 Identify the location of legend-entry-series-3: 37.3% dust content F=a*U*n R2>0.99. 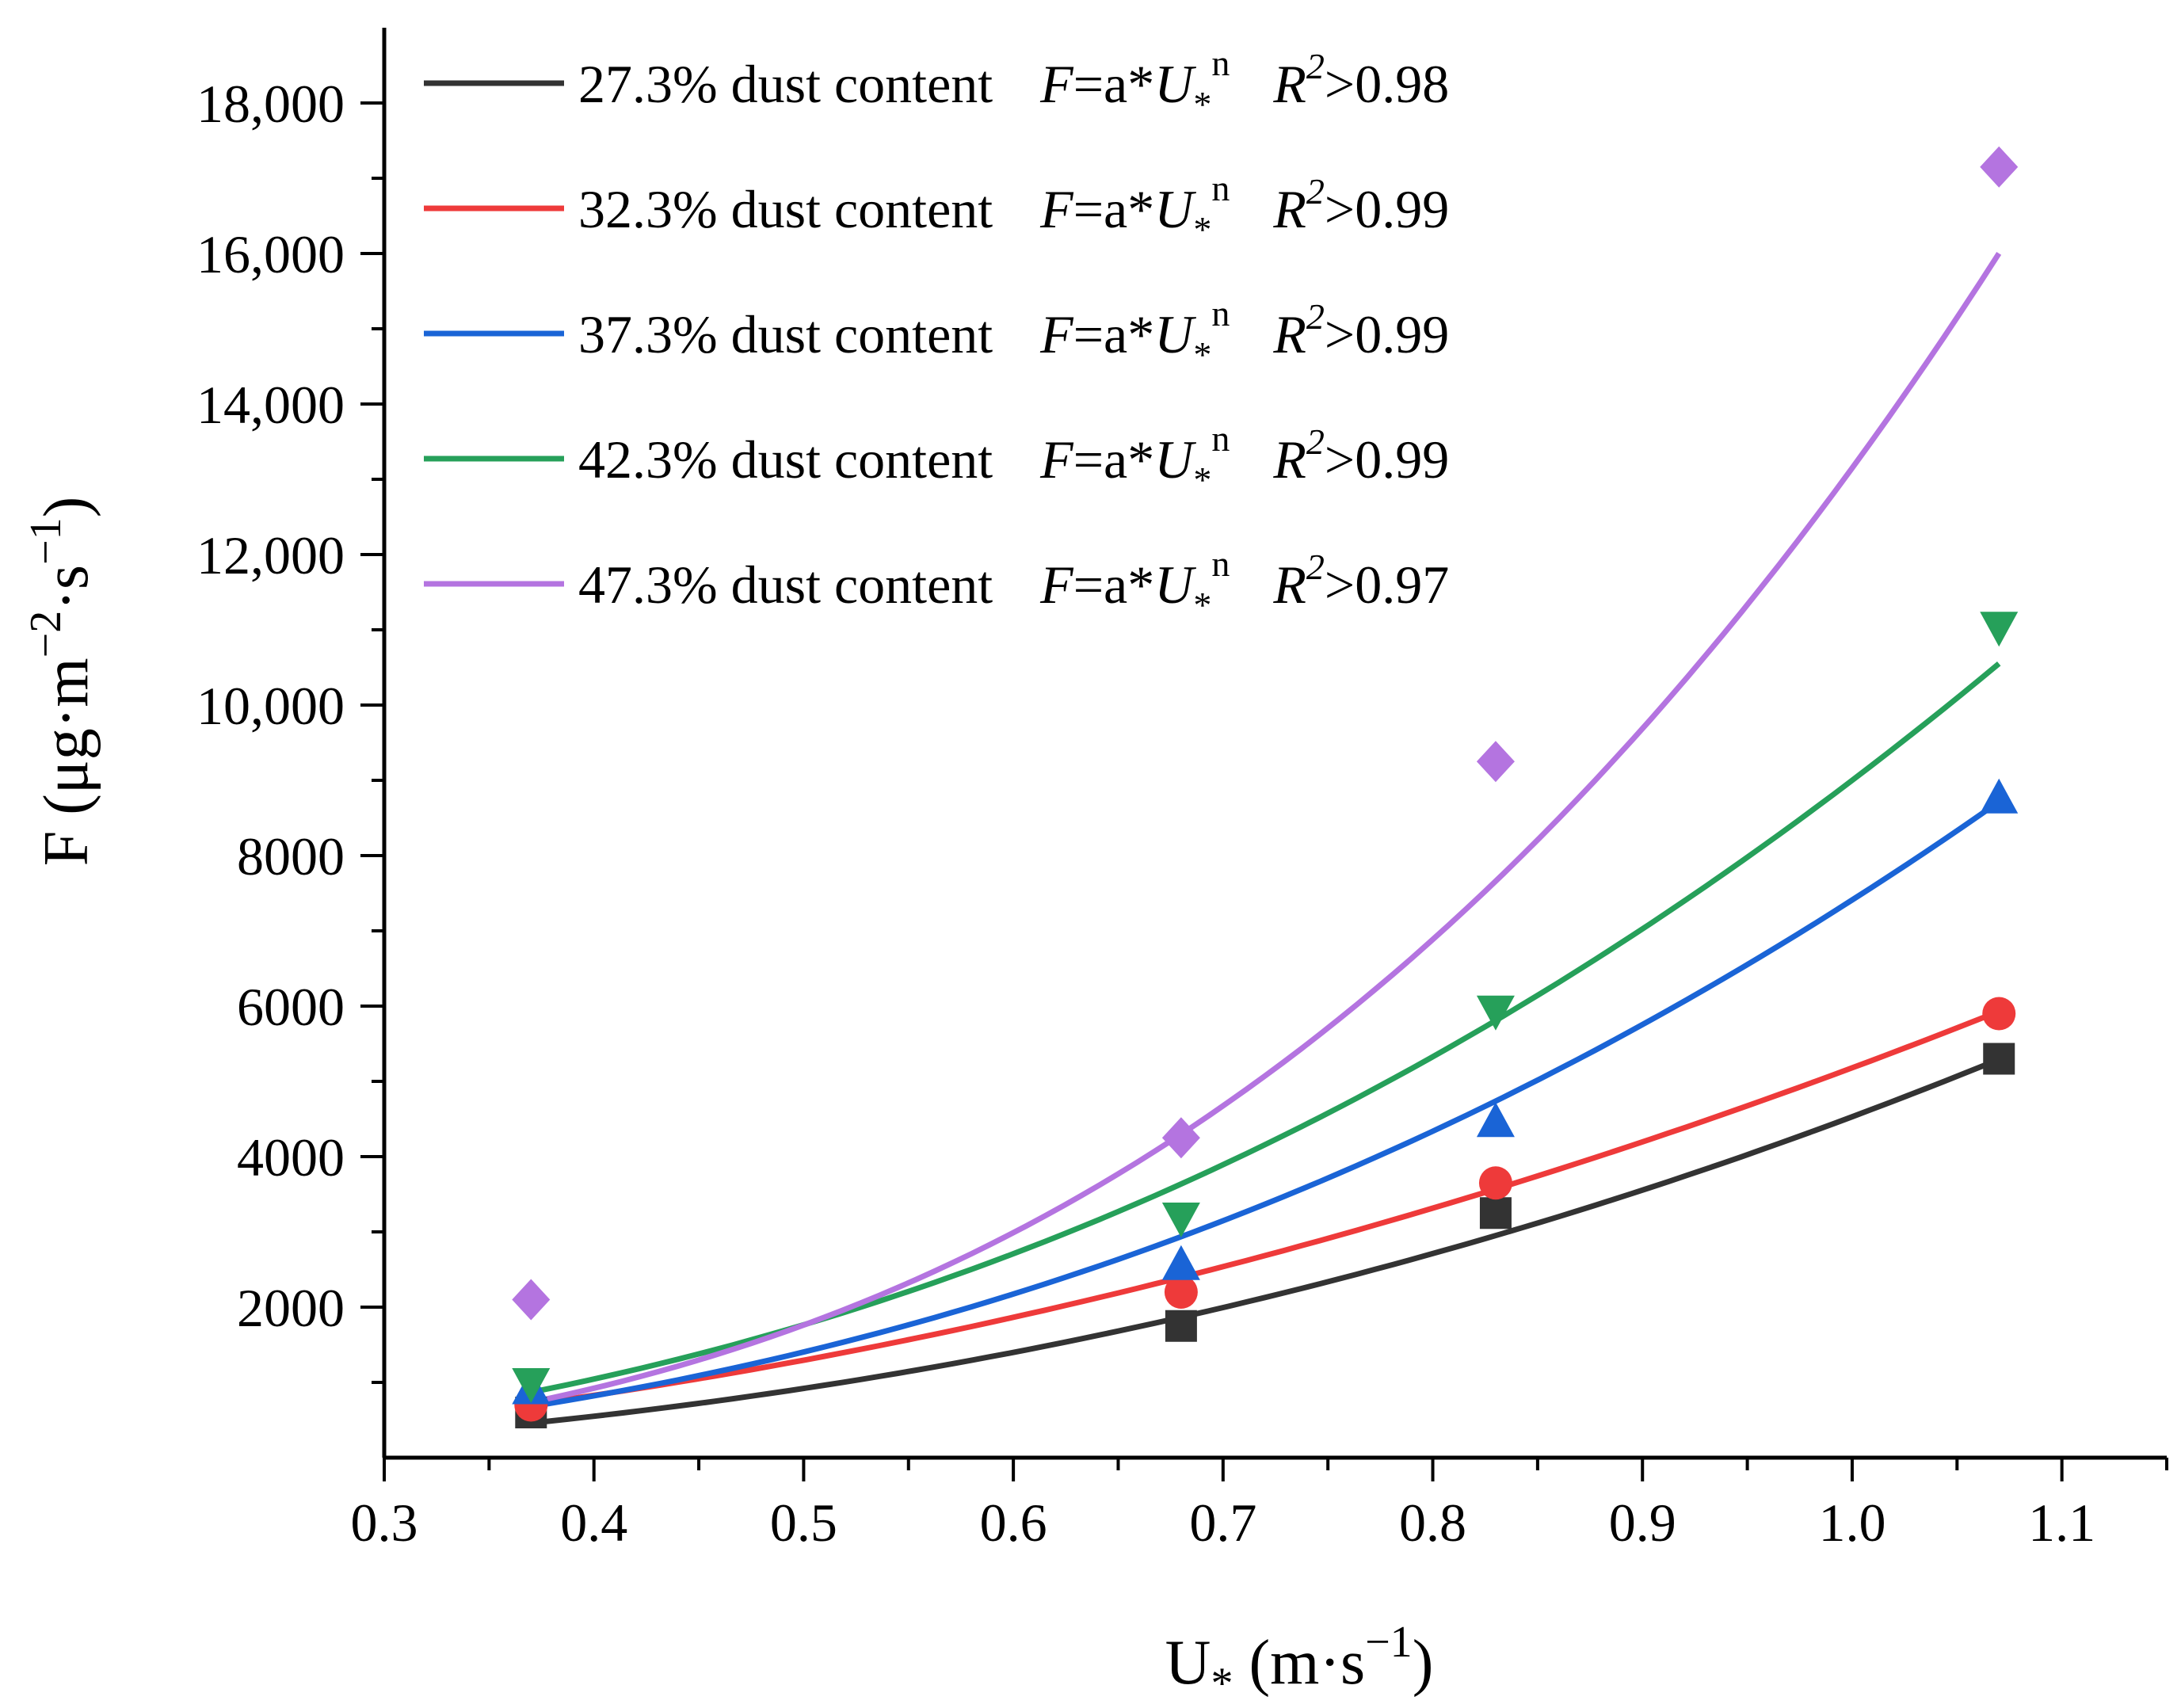
(1013, 334).